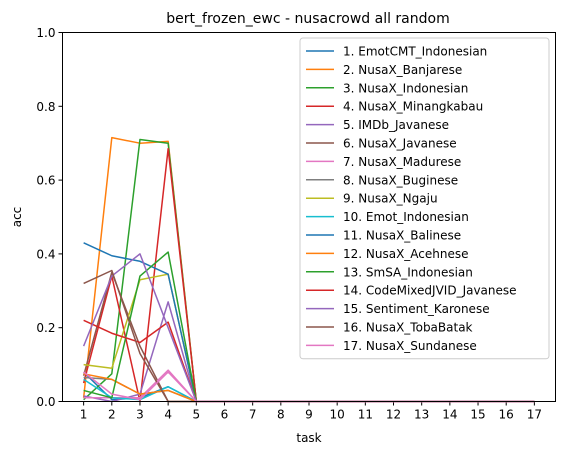 This screenshot has height=455, width=567. What do you see at coordinates (406, 217) in the screenshot?
I see `legend-label: 10. Emot_Indonesian` at bounding box center [406, 217].